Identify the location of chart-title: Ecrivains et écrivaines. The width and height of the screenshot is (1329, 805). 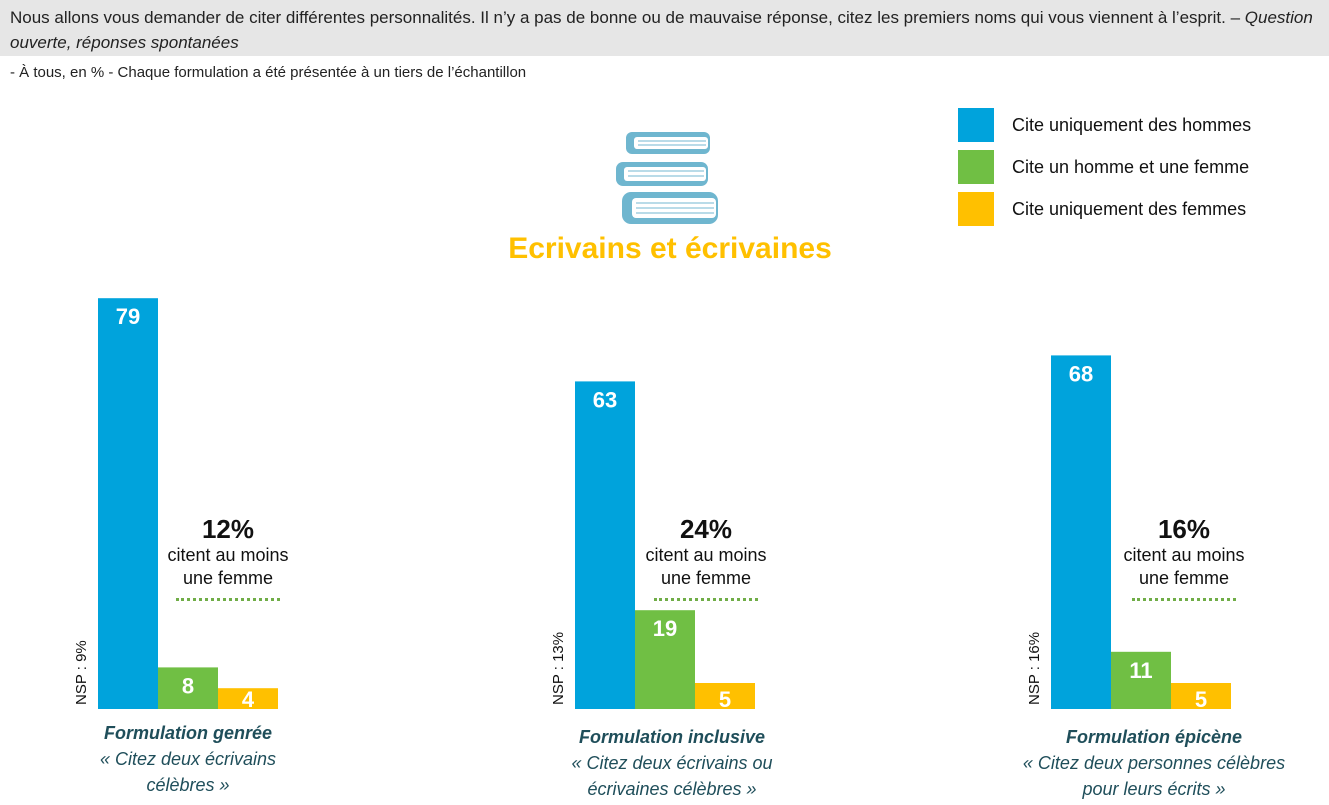
(670, 248).